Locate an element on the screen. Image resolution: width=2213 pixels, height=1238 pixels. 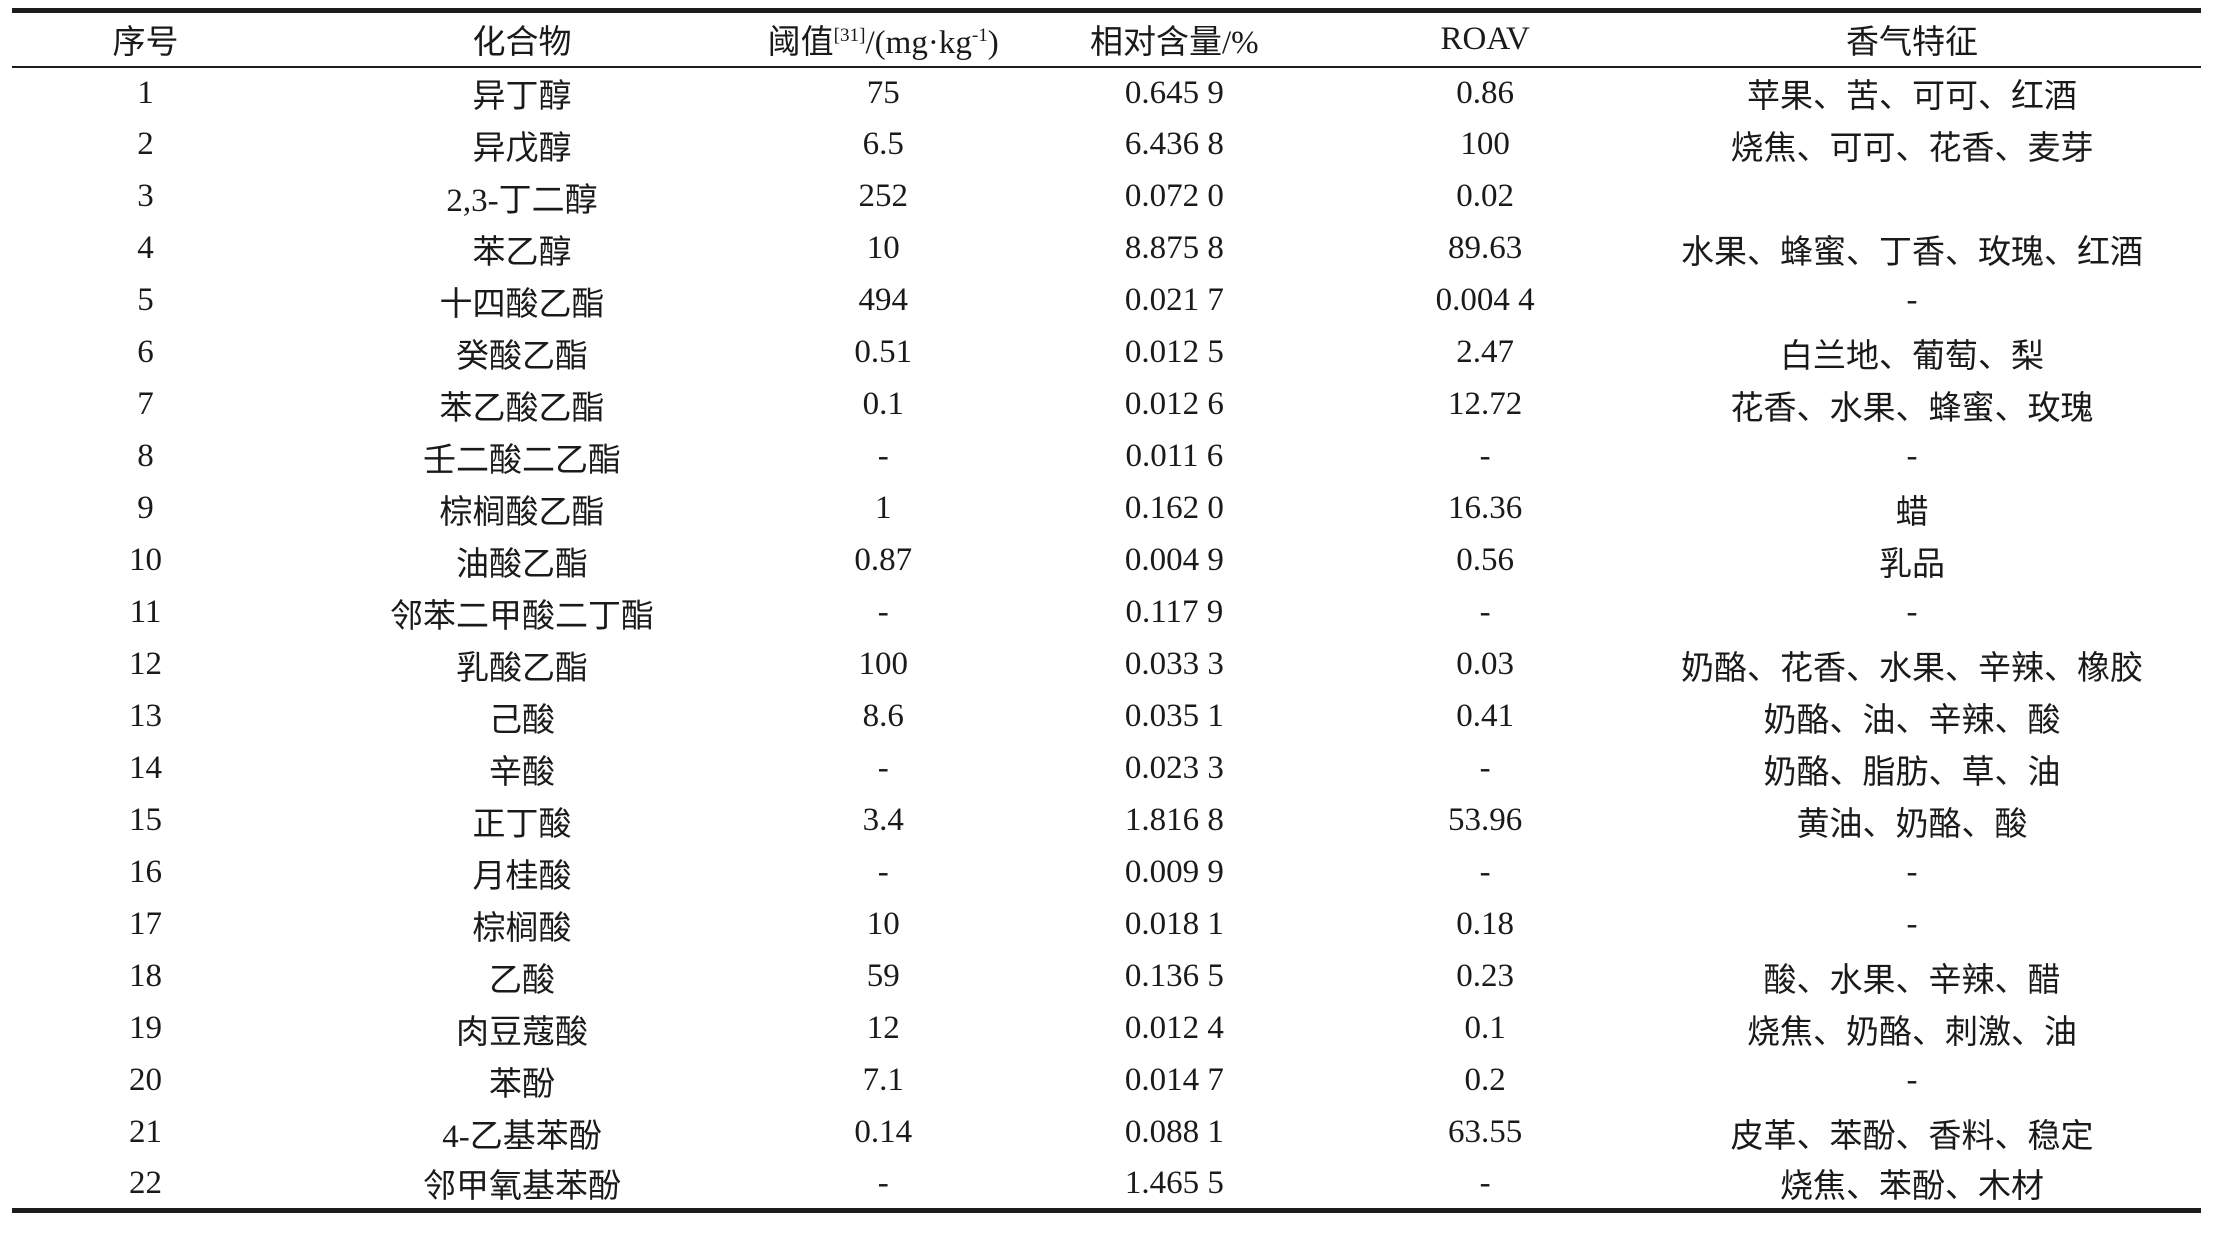
cell-no: 14 is located at coordinates (146, 768).